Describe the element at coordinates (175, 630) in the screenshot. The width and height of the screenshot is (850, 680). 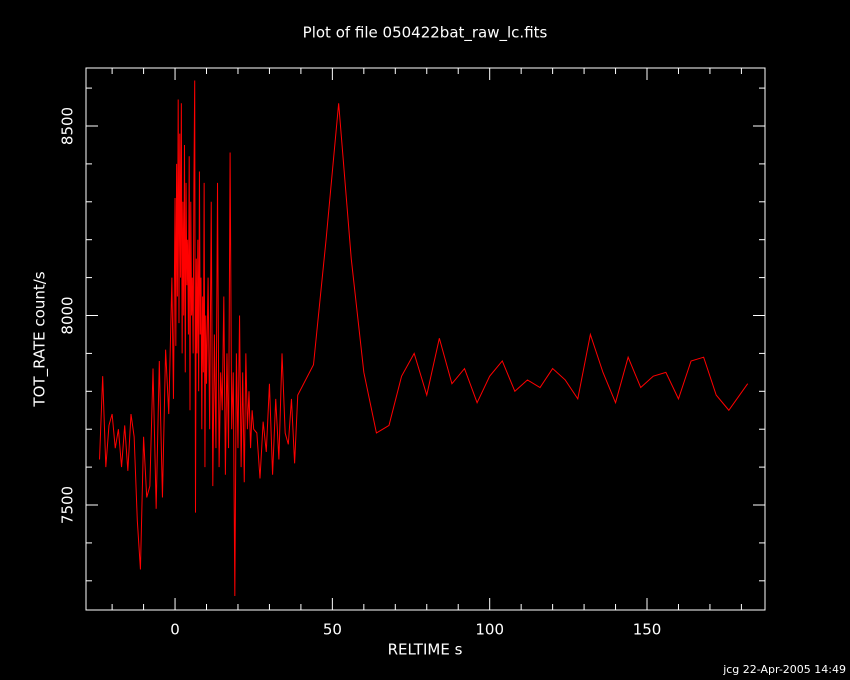
I see `x-tick-label: 0` at that location.